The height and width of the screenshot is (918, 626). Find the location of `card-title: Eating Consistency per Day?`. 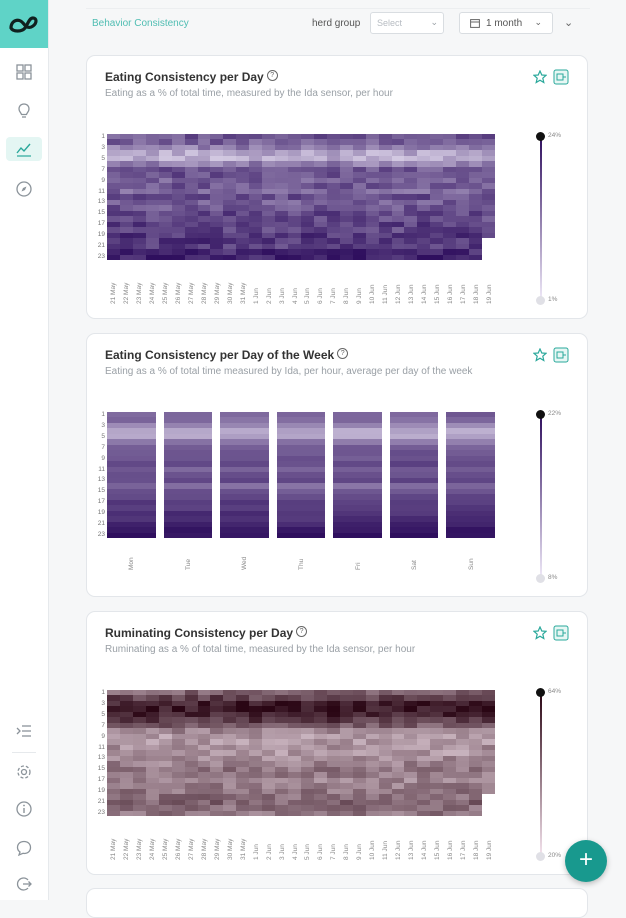

card-title: Eating Consistency per Day? is located at coordinates (191, 77).